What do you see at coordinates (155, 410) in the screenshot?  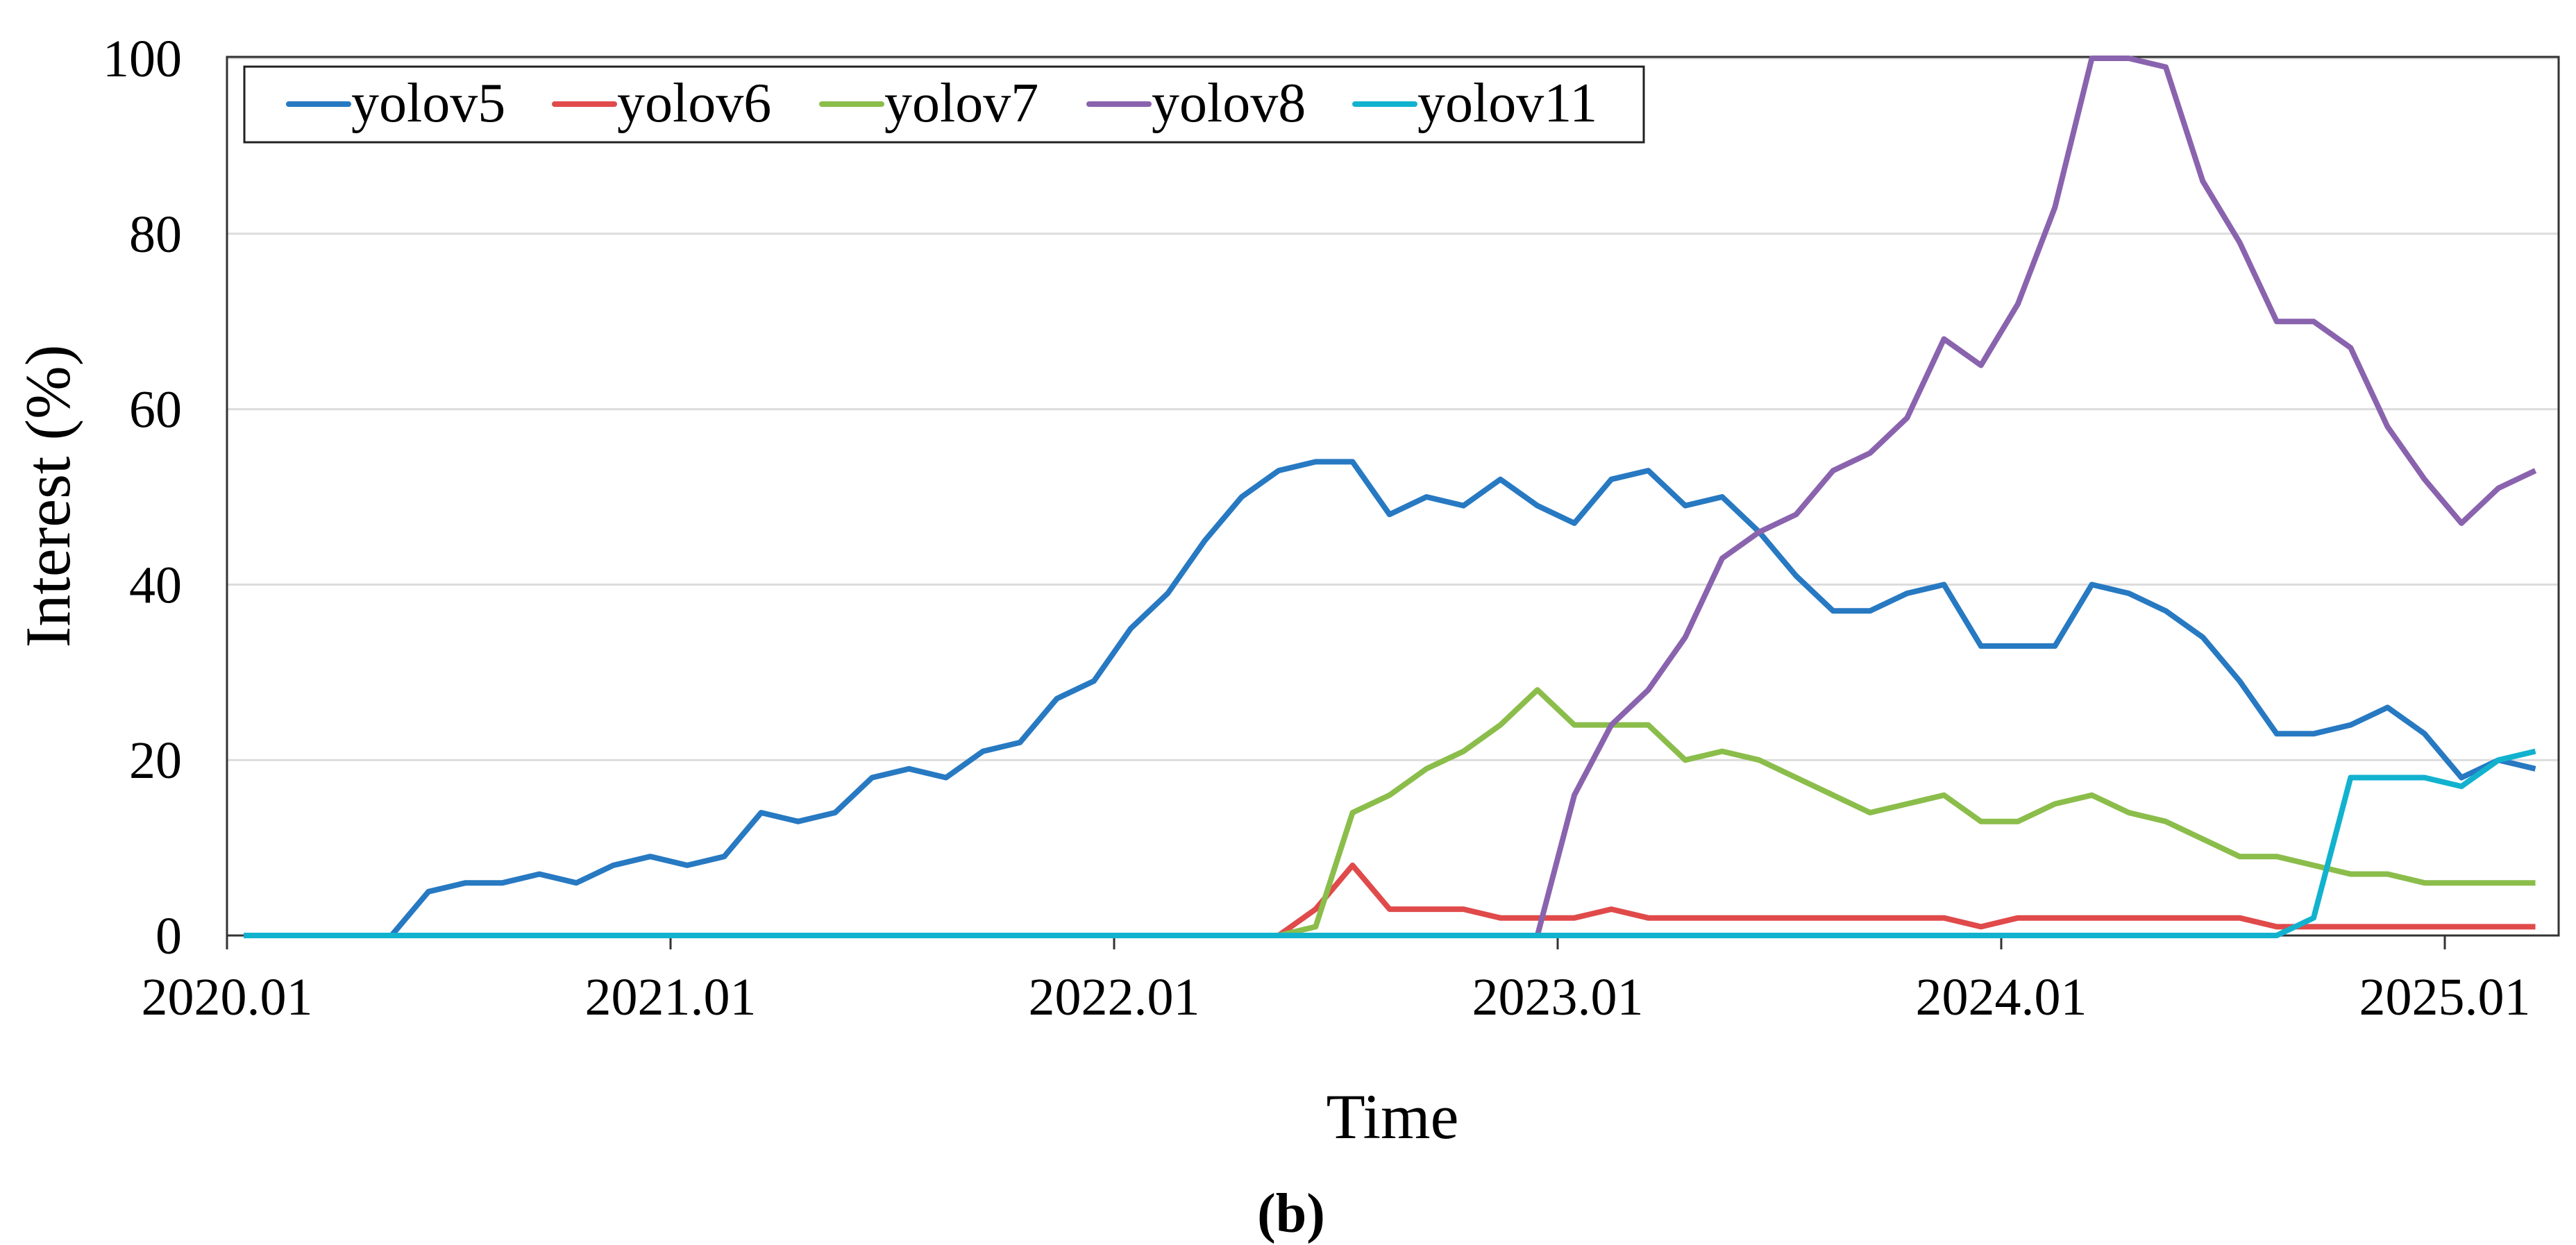 I see `y-tick-label: 60` at bounding box center [155, 410].